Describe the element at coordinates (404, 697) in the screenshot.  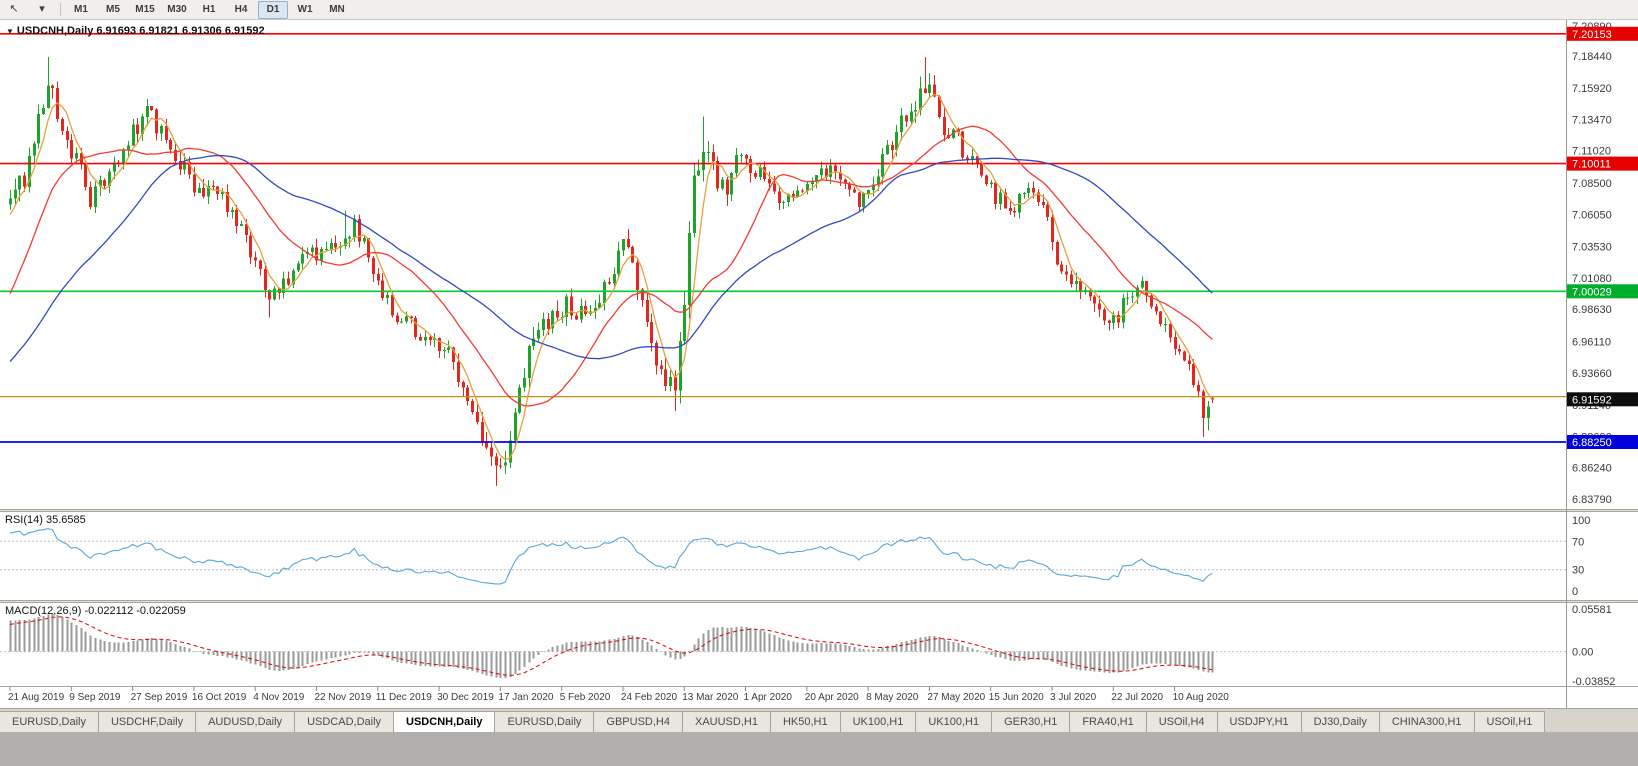
I see `date-label: 11 Dec 2019` at that location.